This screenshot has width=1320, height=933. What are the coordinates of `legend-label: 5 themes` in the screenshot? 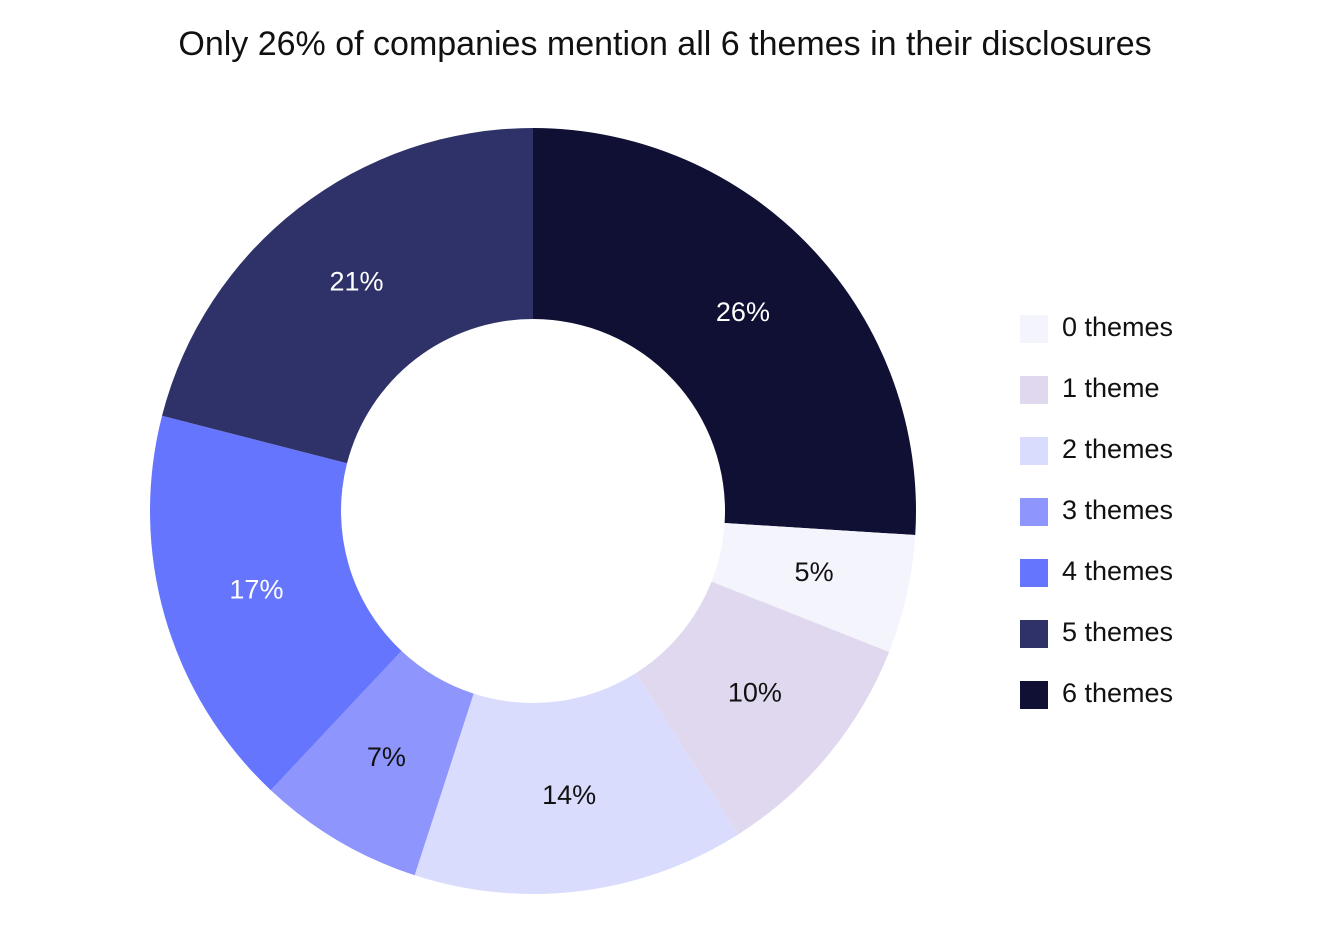 It's located at (1117, 632).